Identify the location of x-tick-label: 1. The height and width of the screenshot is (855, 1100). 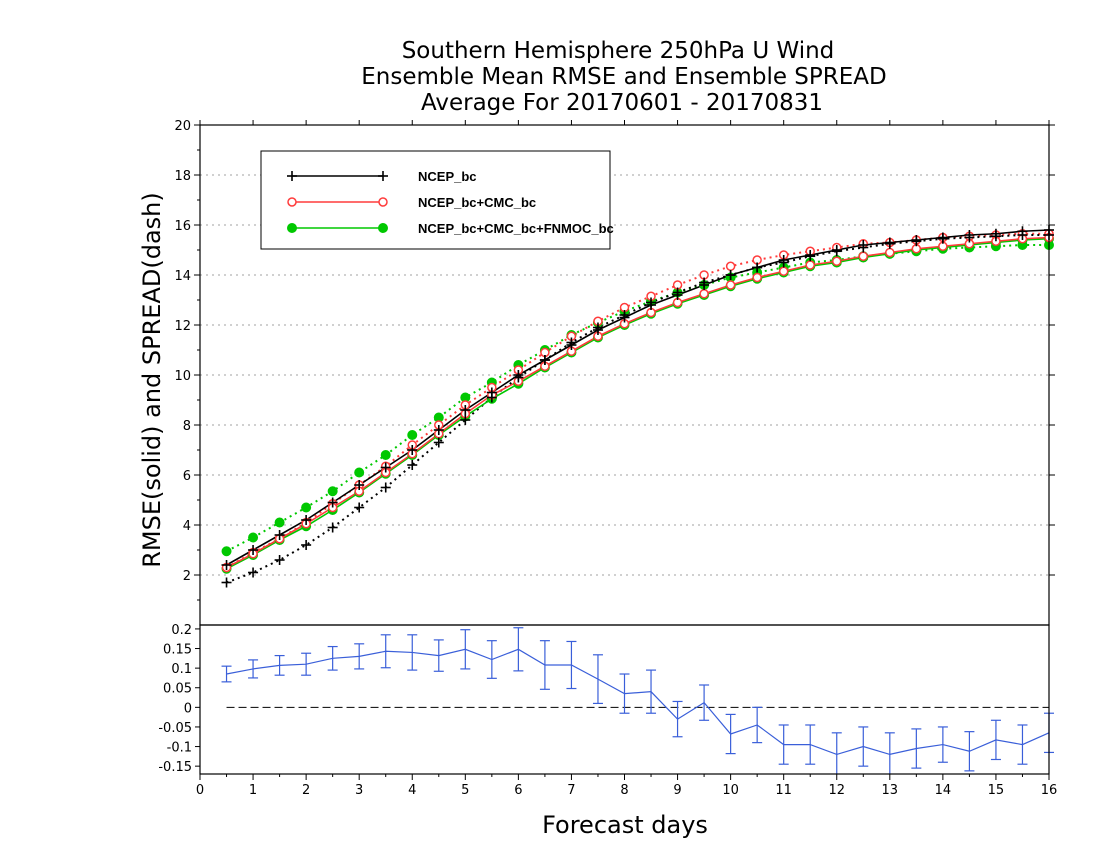
(253, 790).